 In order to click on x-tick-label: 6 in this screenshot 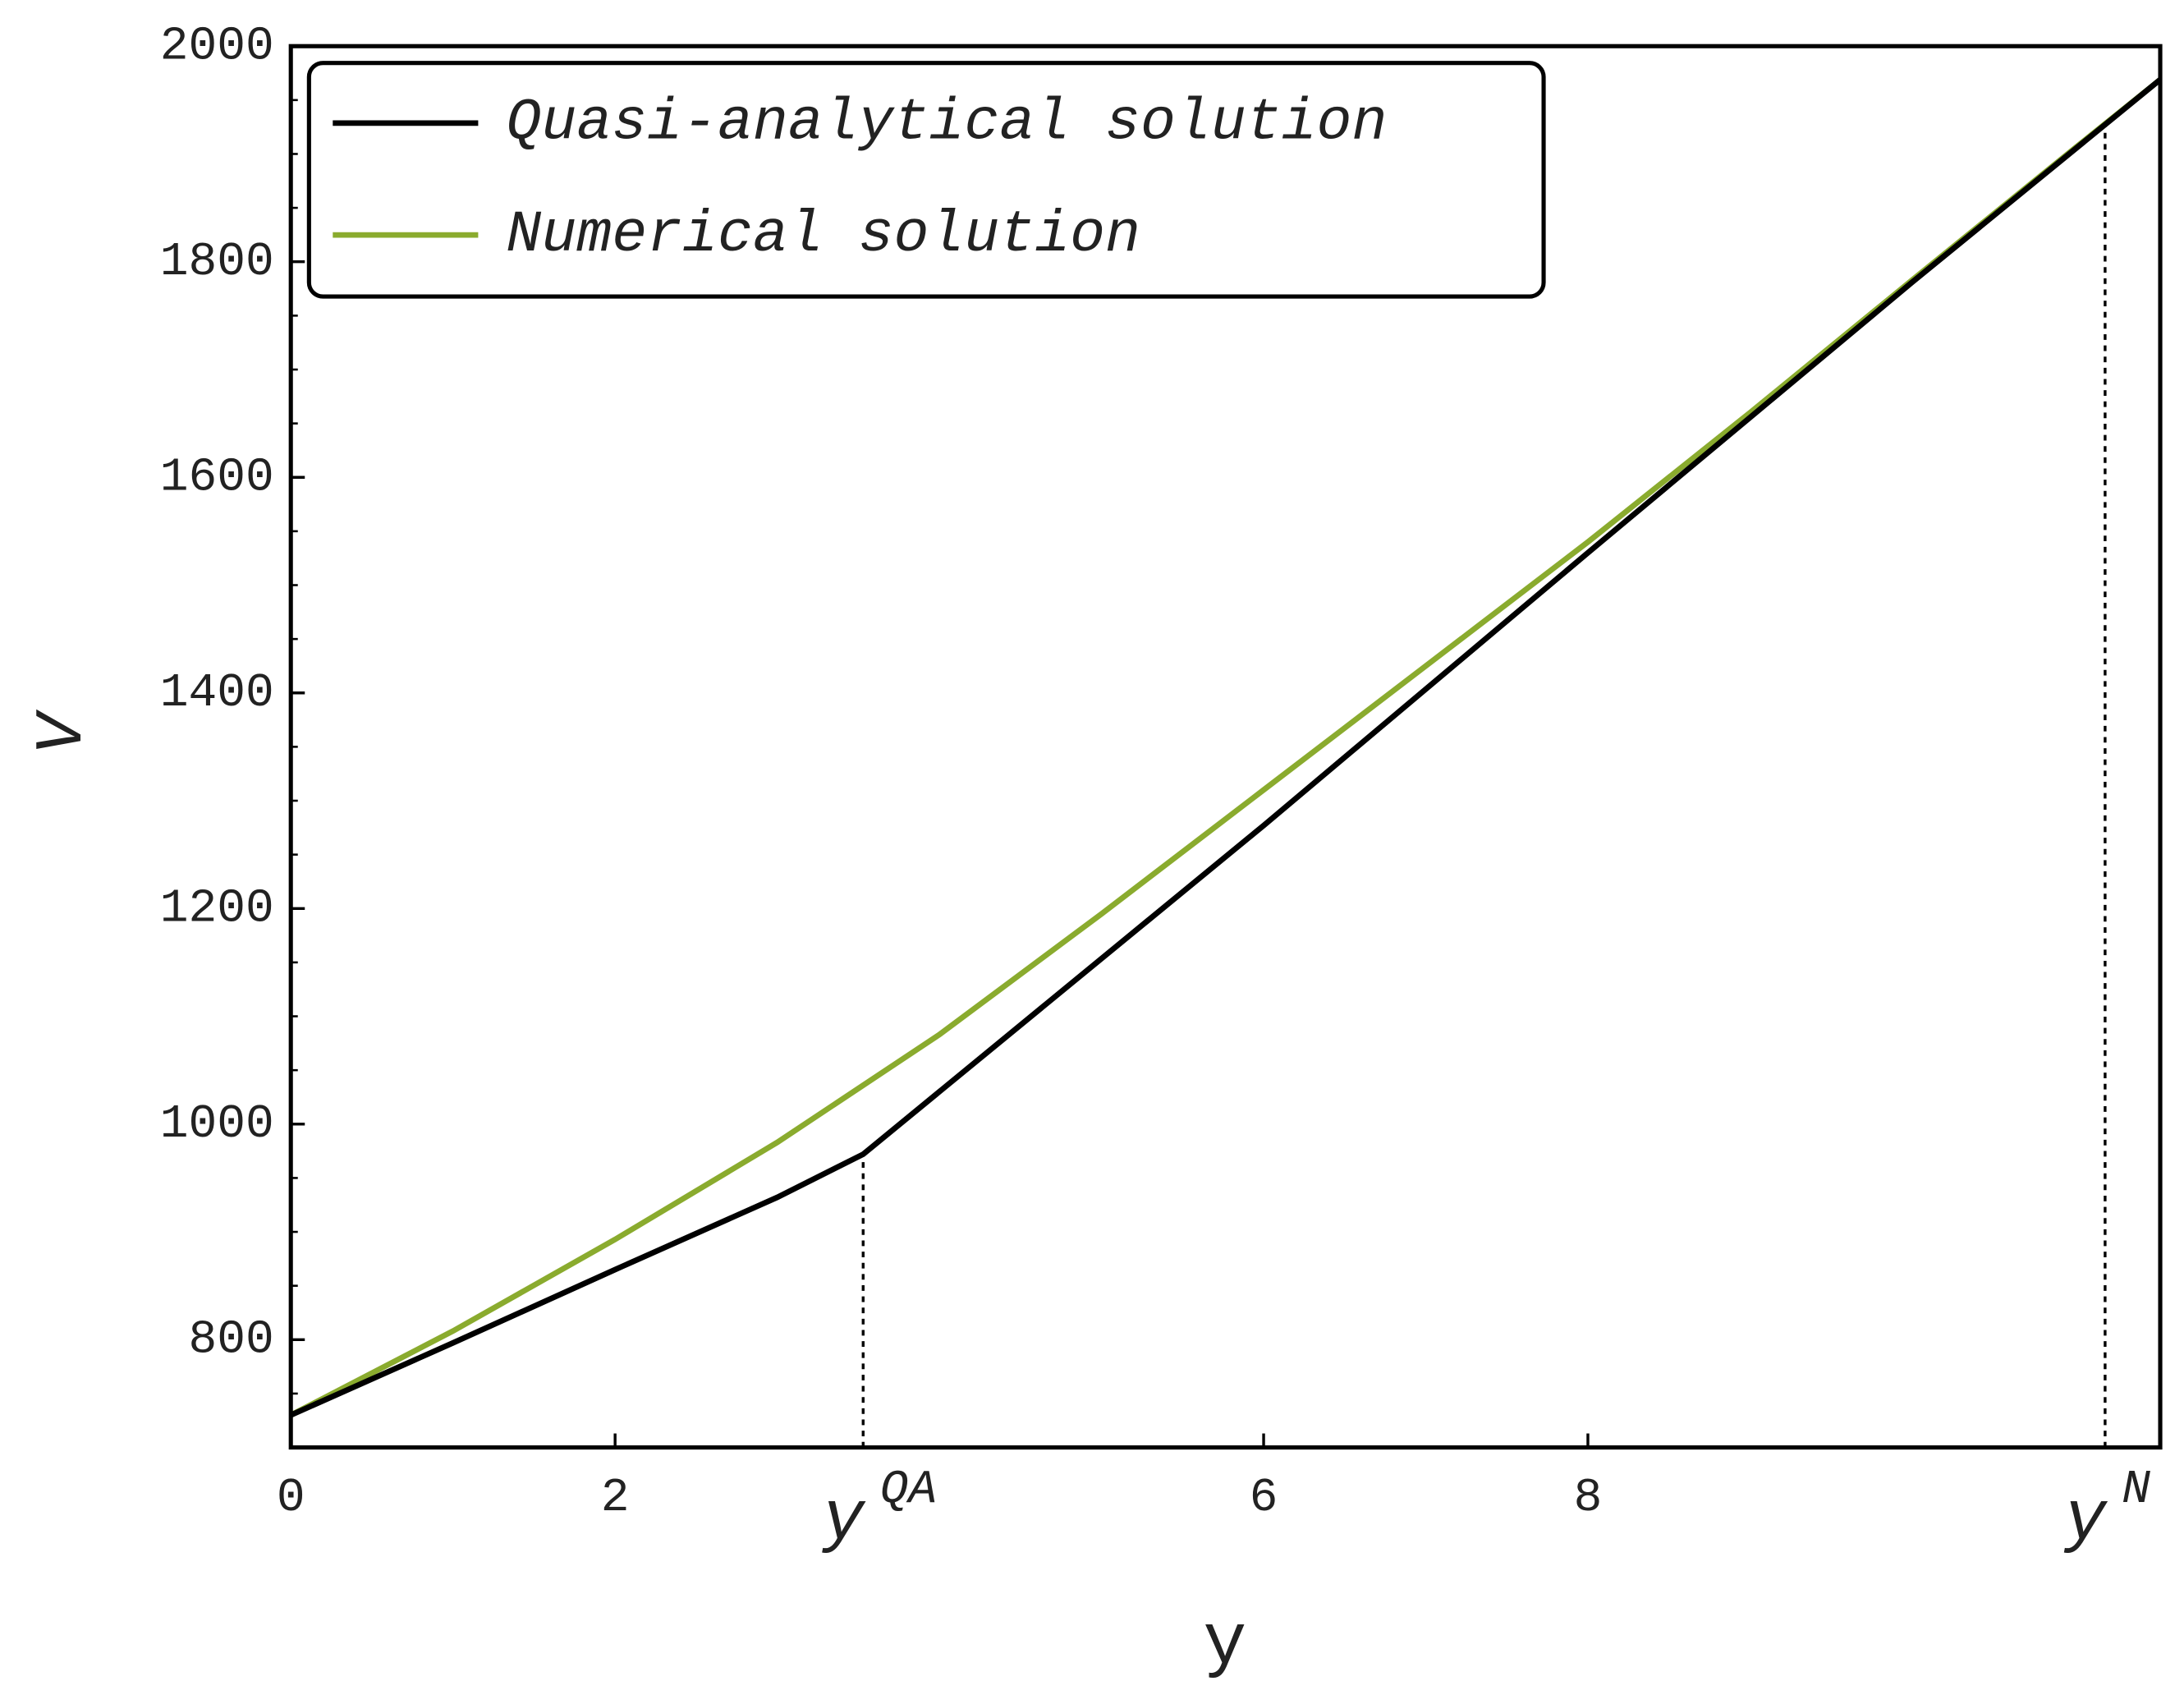, I will do `click(1264, 1498)`.